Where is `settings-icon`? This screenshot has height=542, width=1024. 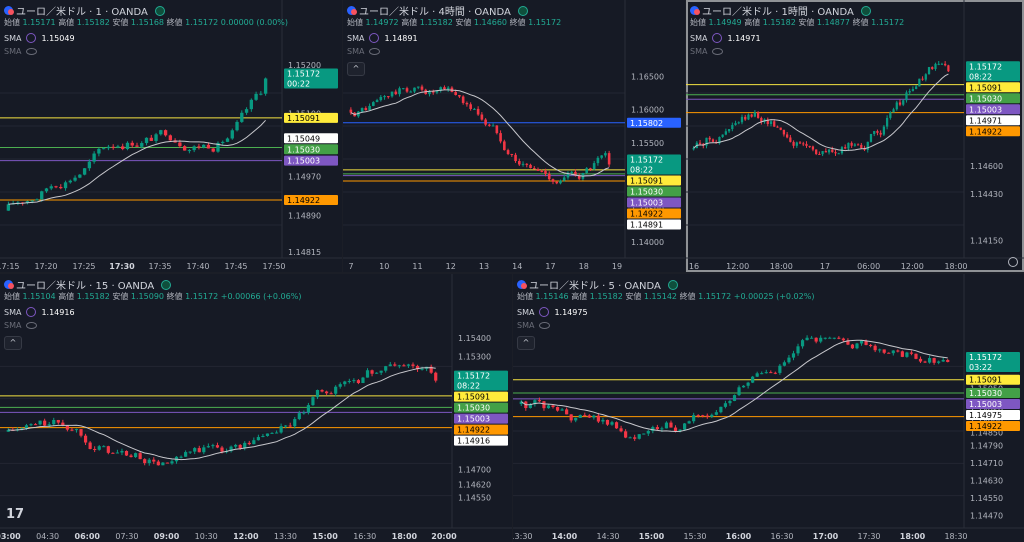
settings-icon is located at coordinates (1013, 262).